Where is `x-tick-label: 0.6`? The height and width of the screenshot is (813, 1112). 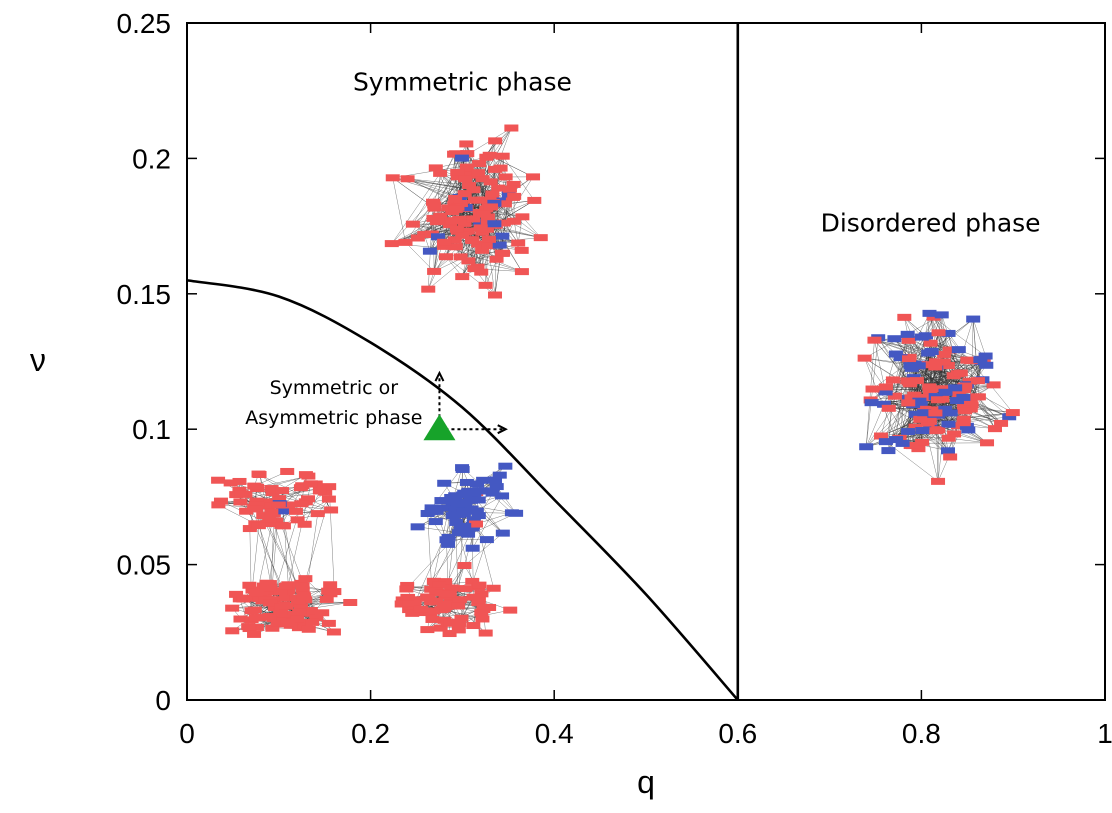 x-tick-label: 0.6 is located at coordinates (737, 733).